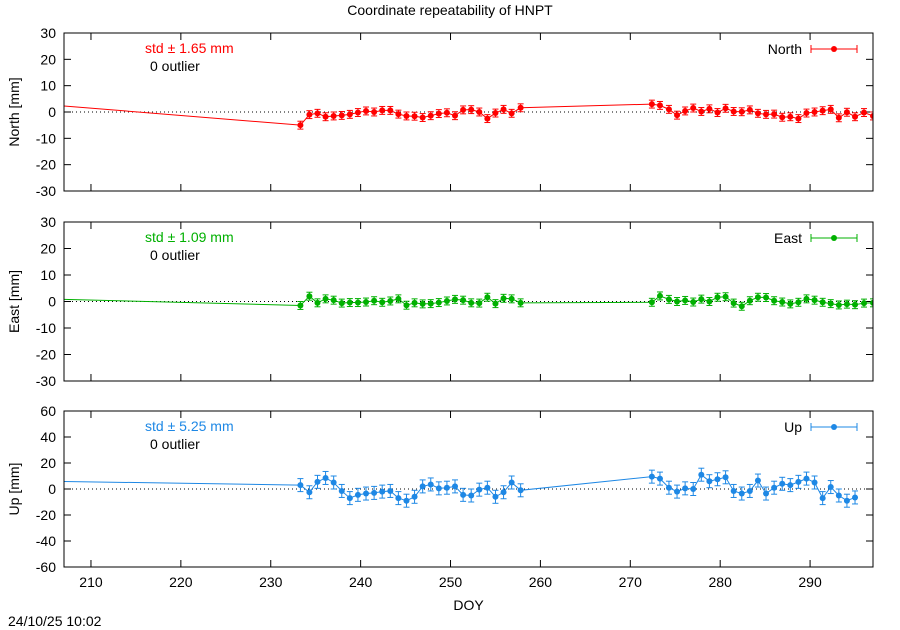 The image size is (900, 630). Describe the element at coordinates (810, 582) in the screenshot. I see `x-tick-label: 290` at that location.